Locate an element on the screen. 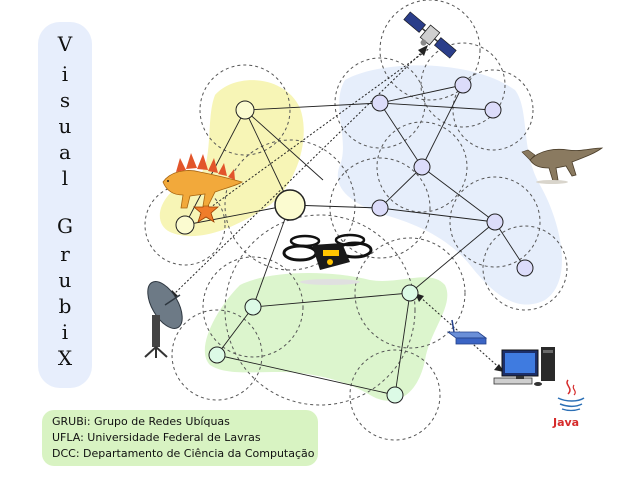  java-logo-icon is located at coordinates (571, 395).